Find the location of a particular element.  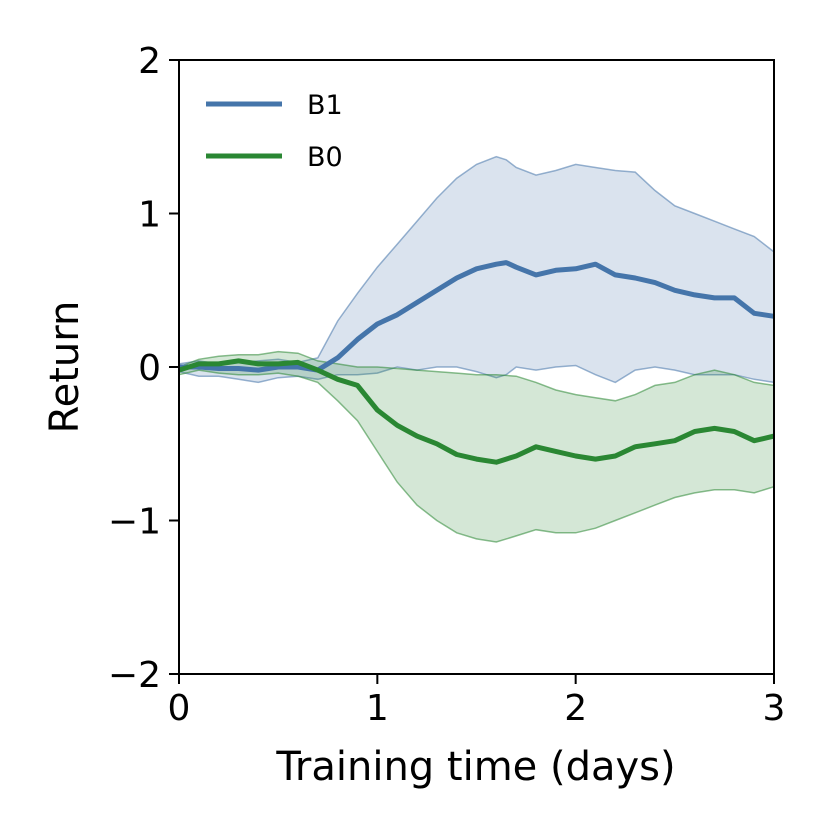

legend-label-b1: B1 is located at coordinates (325, 105).